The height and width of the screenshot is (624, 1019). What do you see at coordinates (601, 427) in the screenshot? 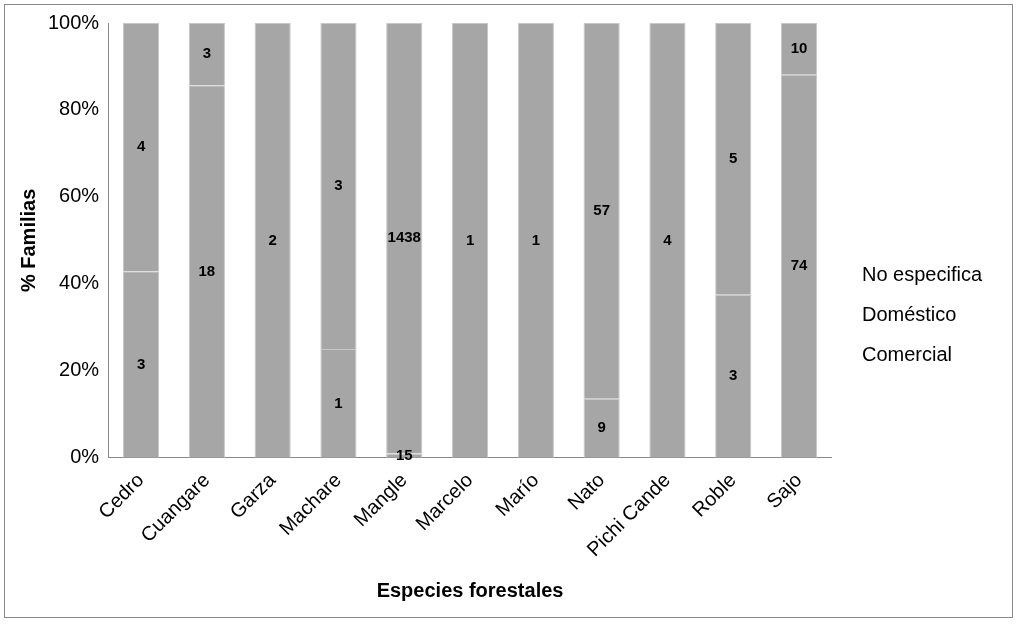
I see `annotation: 9` at bounding box center [601, 427].